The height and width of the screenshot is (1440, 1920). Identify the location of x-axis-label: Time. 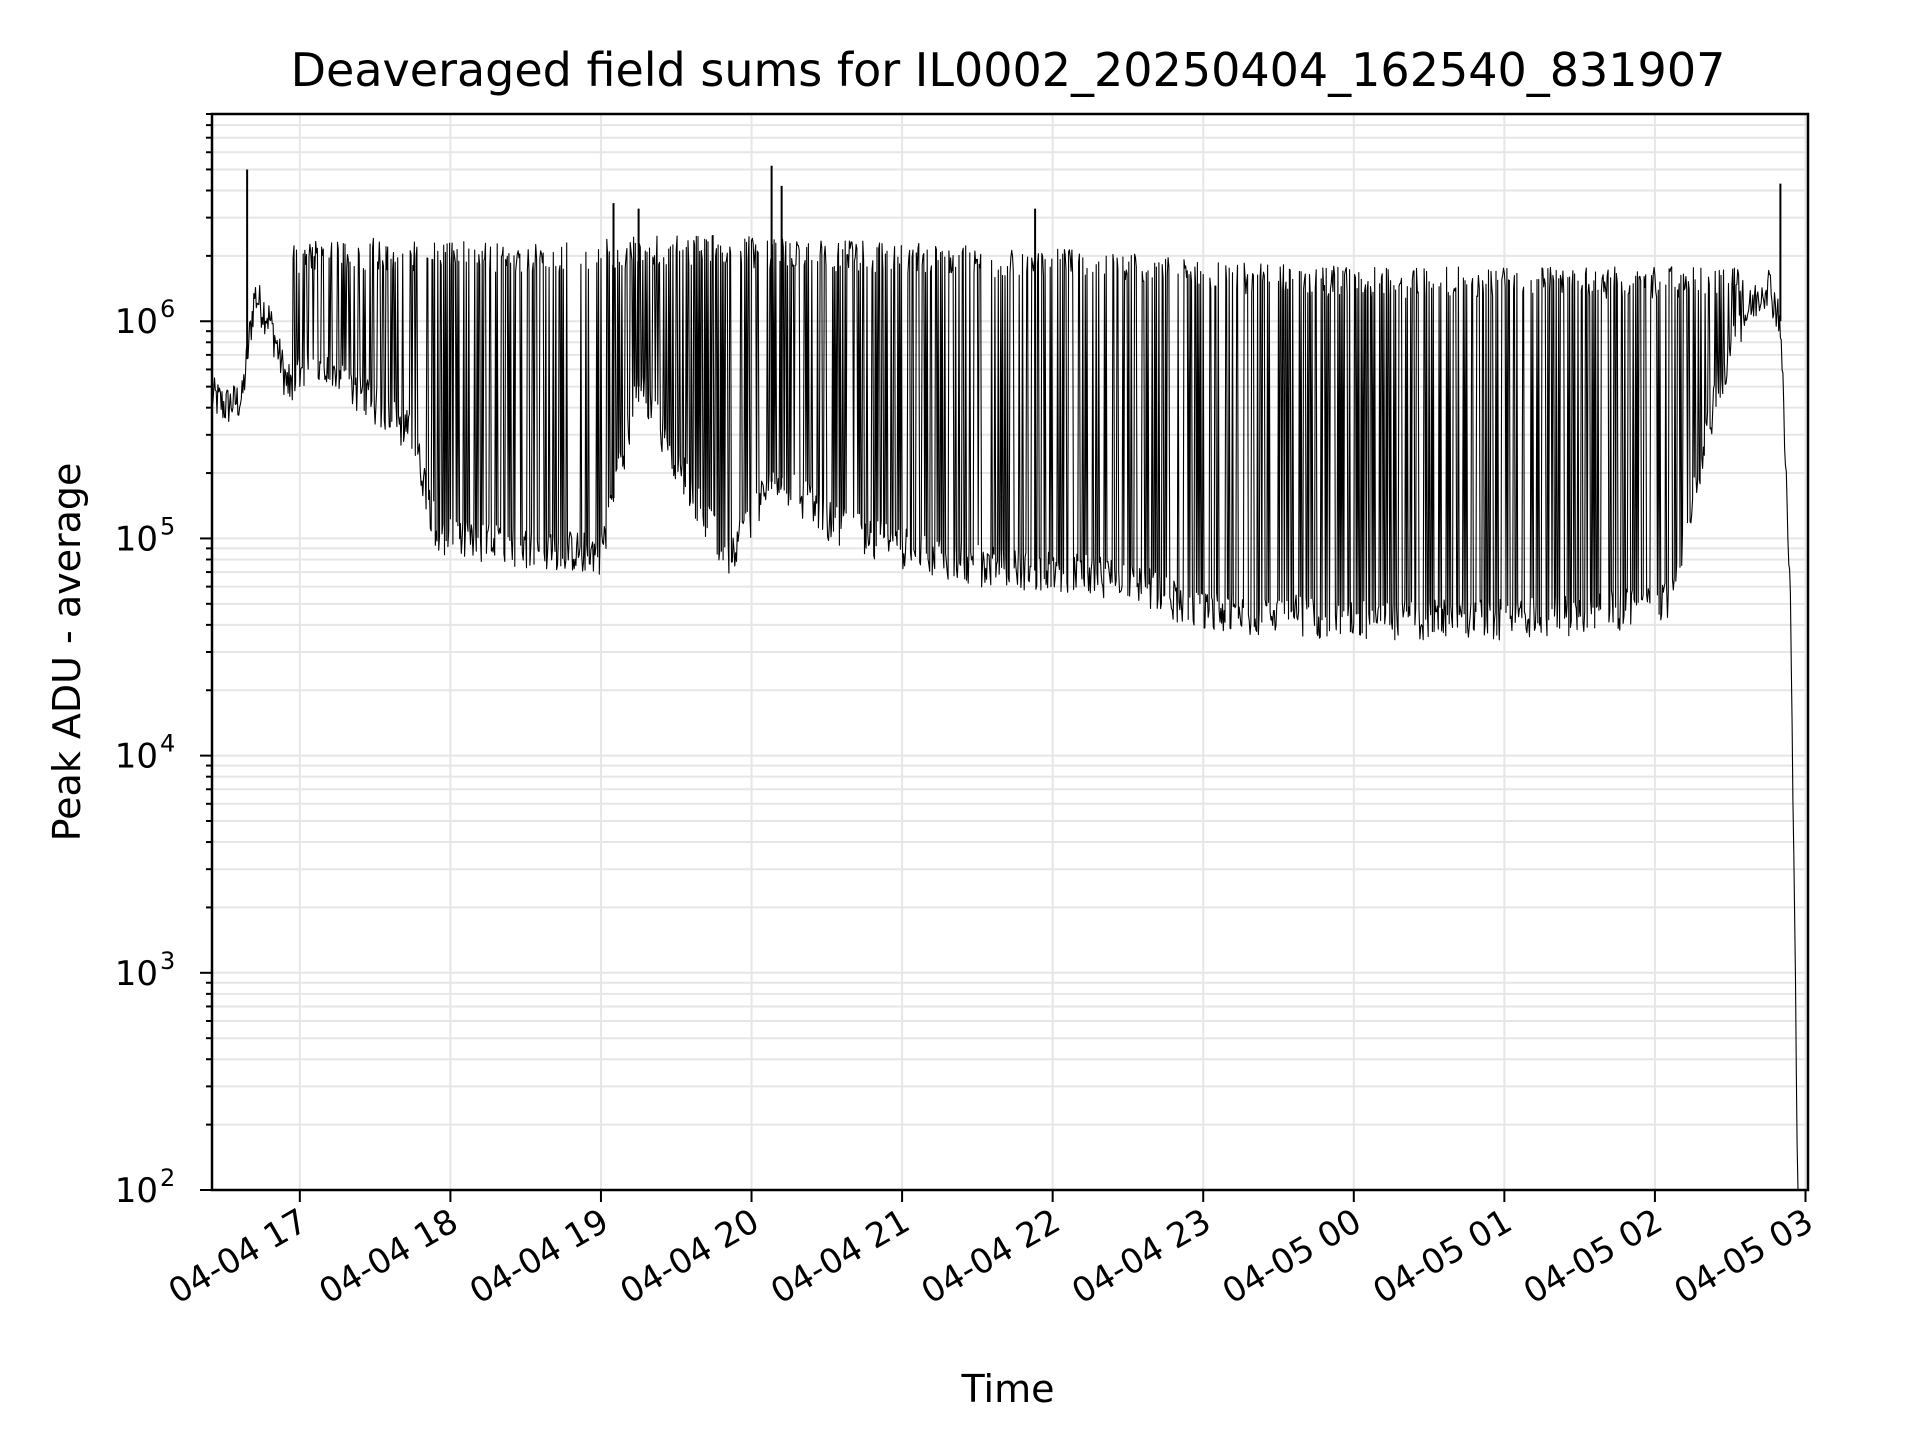
(1008, 1389).